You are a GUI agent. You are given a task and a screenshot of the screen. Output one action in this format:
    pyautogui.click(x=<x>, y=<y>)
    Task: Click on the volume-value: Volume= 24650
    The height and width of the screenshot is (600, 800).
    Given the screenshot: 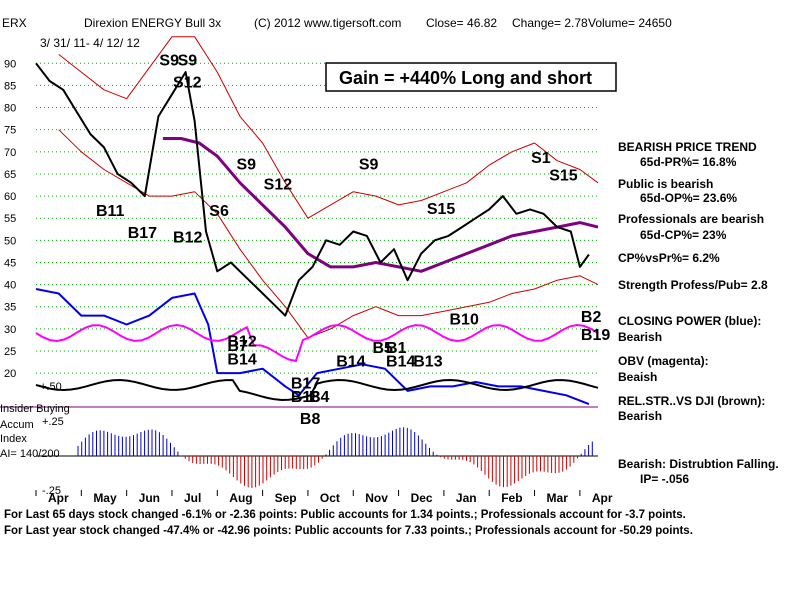 What is the action you would take?
    pyautogui.click(x=630, y=23)
    